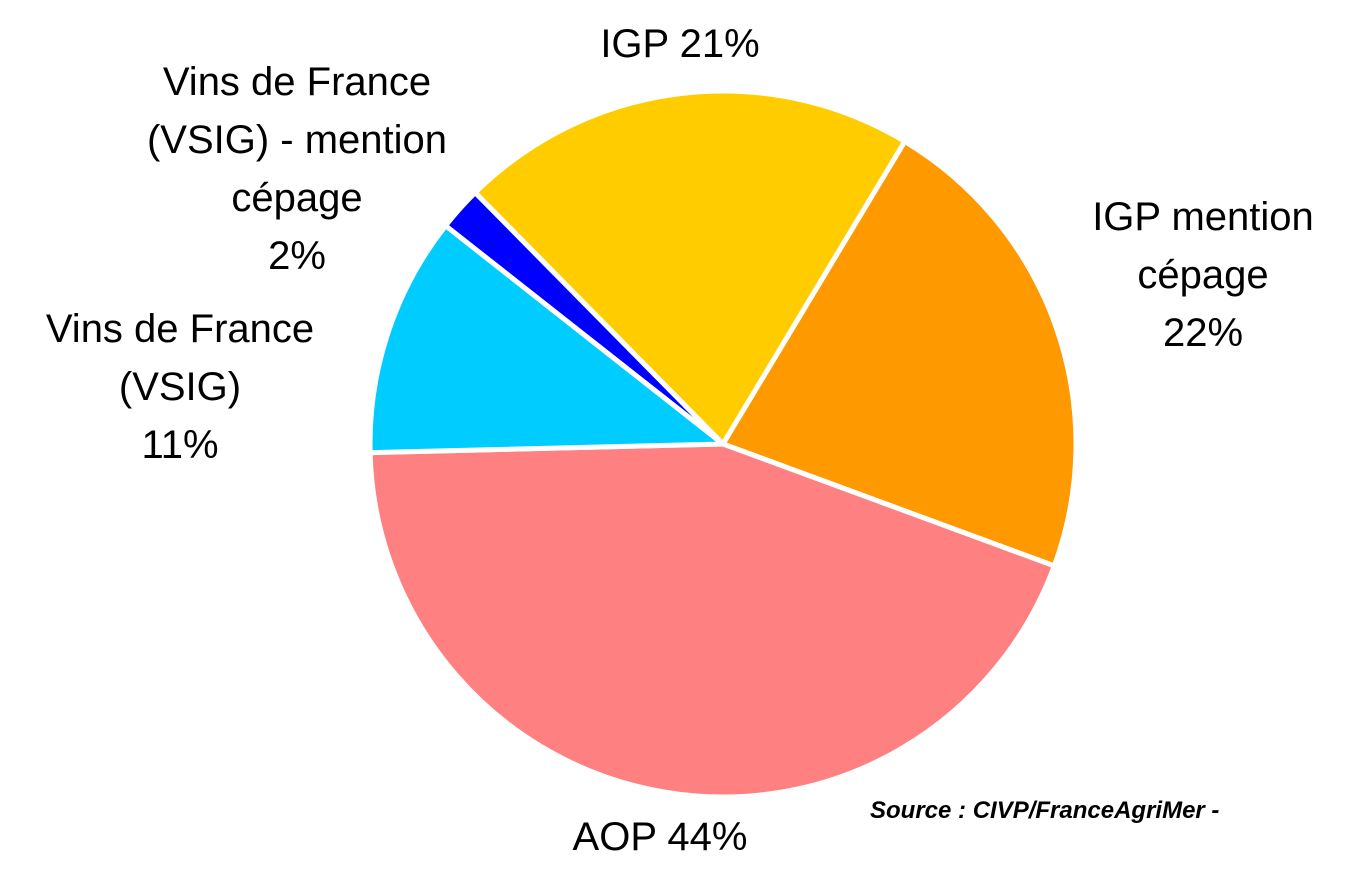  Describe the element at coordinates (180, 358) in the screenshot. I see `category-label: Vins de France (VSIG)` at that location.